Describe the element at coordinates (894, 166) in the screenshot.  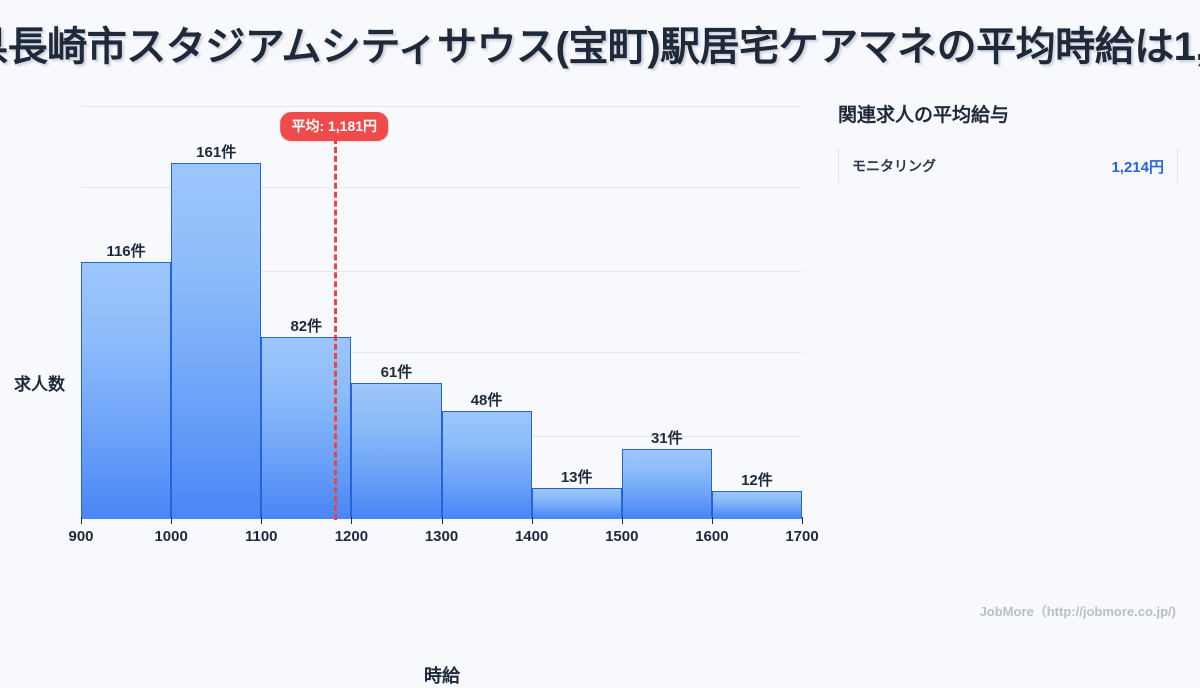
I see `salary-row-name: モニタリング` at that location.